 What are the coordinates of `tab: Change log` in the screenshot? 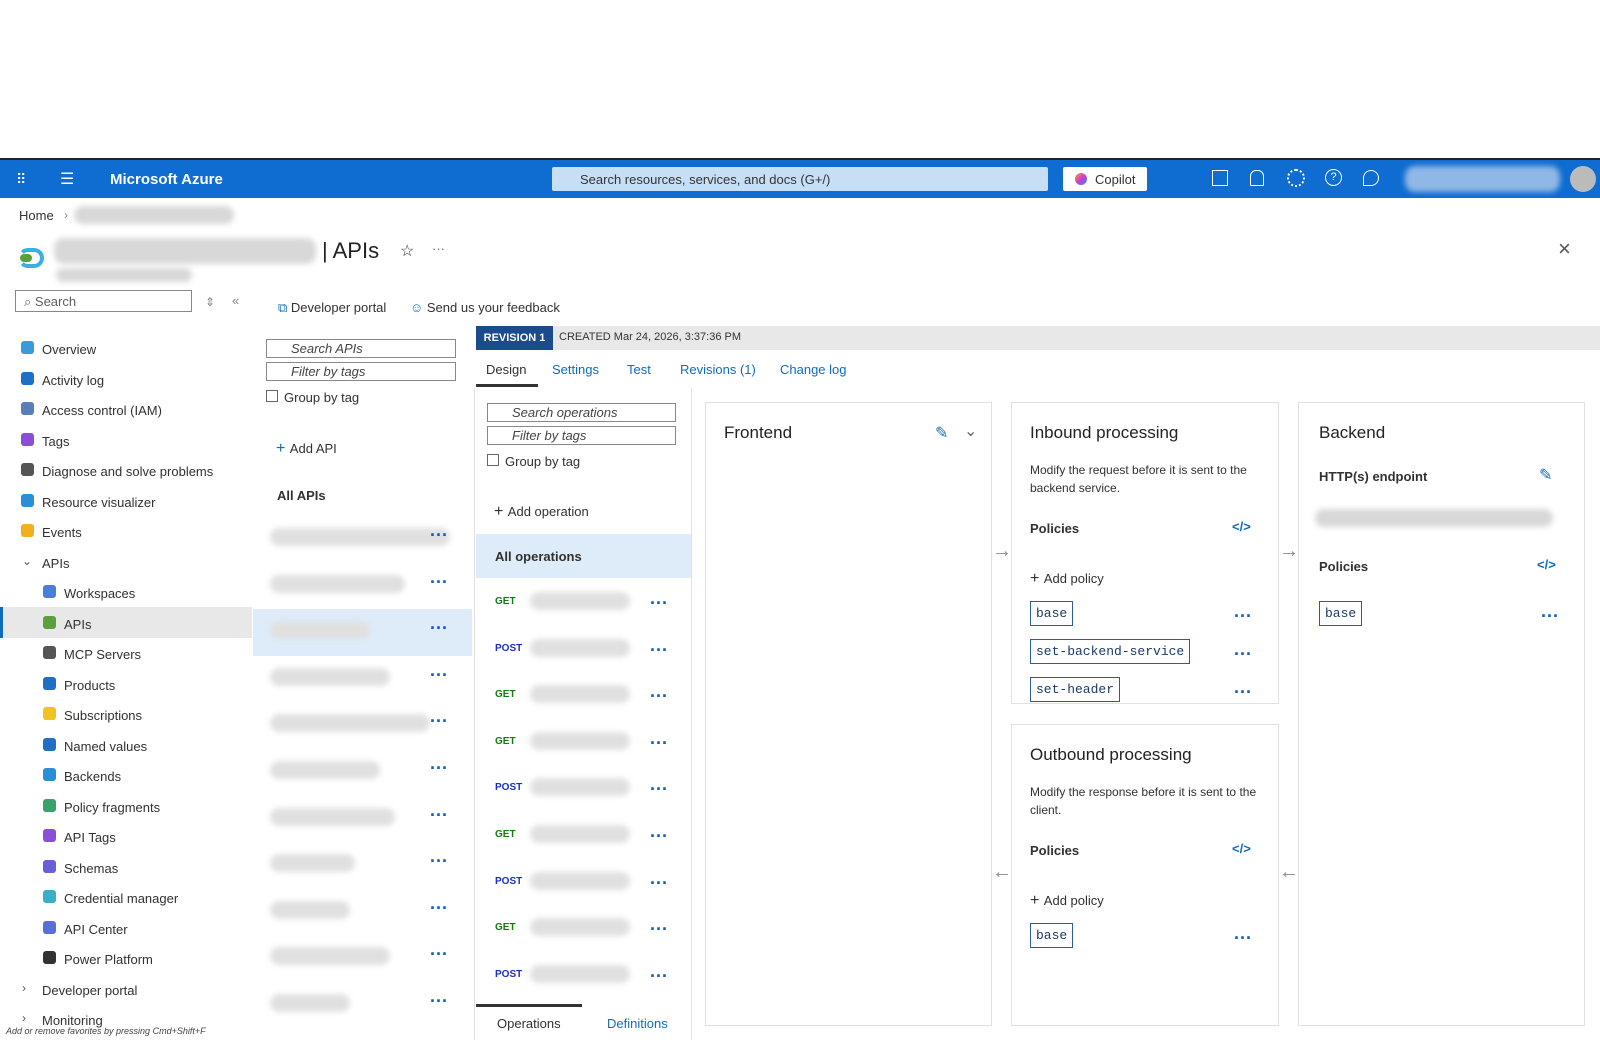 It's located at (813, 369).